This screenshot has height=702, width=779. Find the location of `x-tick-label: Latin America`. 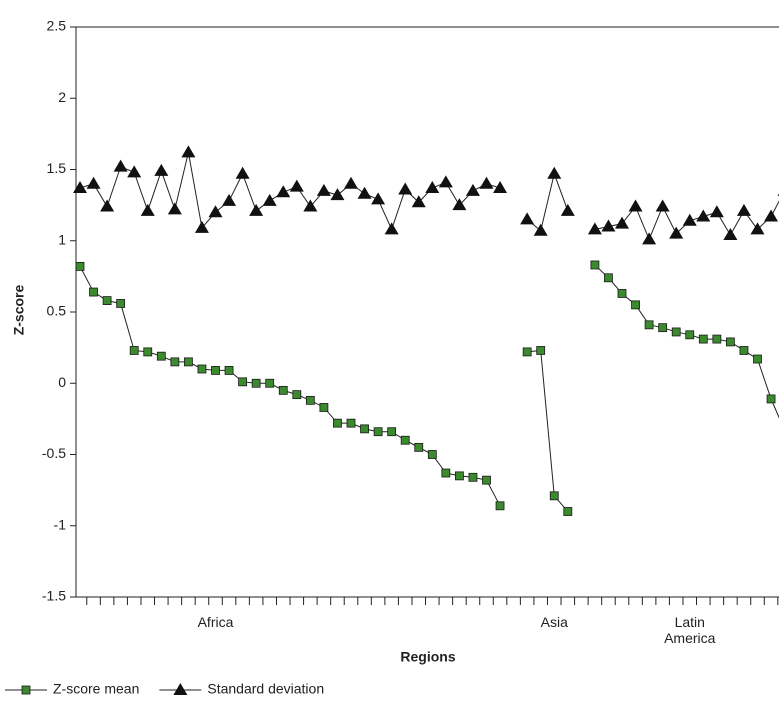

x-tick-label: Latin America is located at coordinates (690, 630).